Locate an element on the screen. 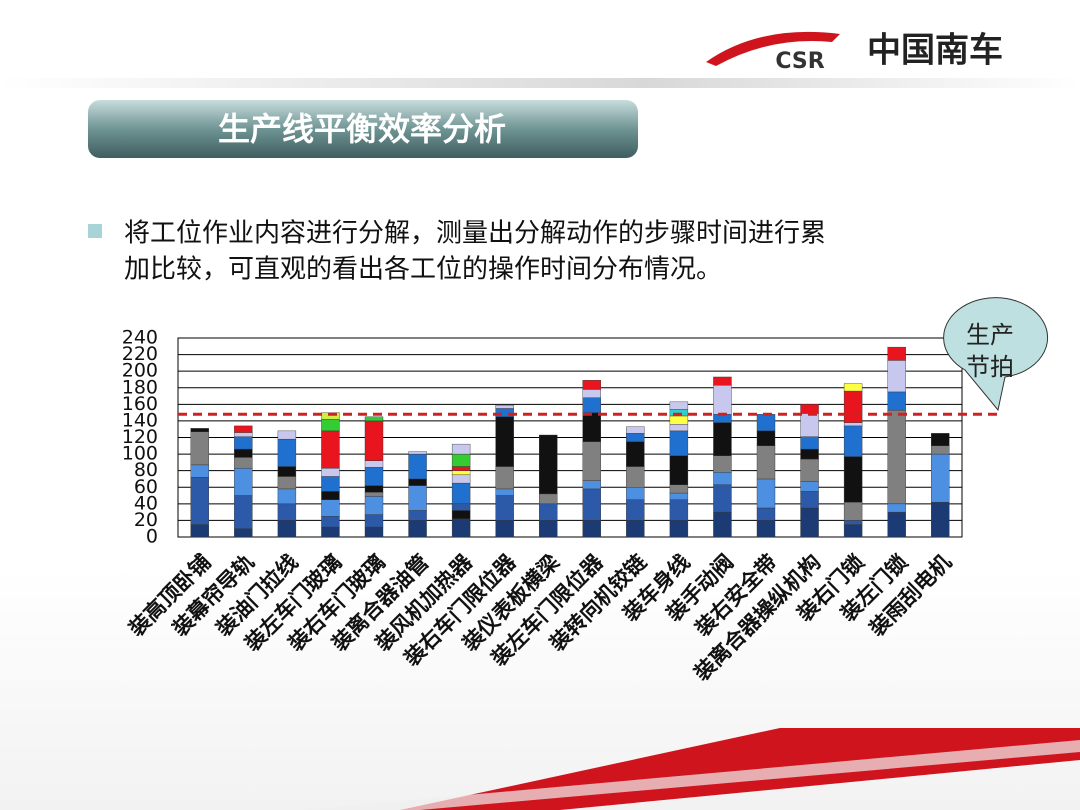 This screenshot has height=810, width=1080. bullet-marker is located at coordinates (95, 231).